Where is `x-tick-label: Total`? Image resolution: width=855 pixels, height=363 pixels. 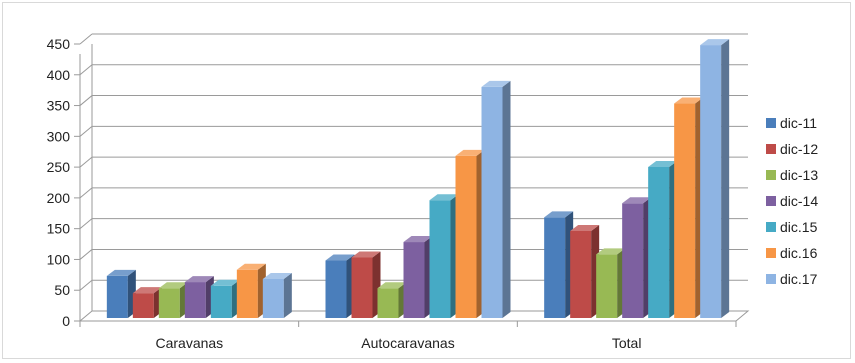
x-tick-label: Total is located at coordinates (627, 343).